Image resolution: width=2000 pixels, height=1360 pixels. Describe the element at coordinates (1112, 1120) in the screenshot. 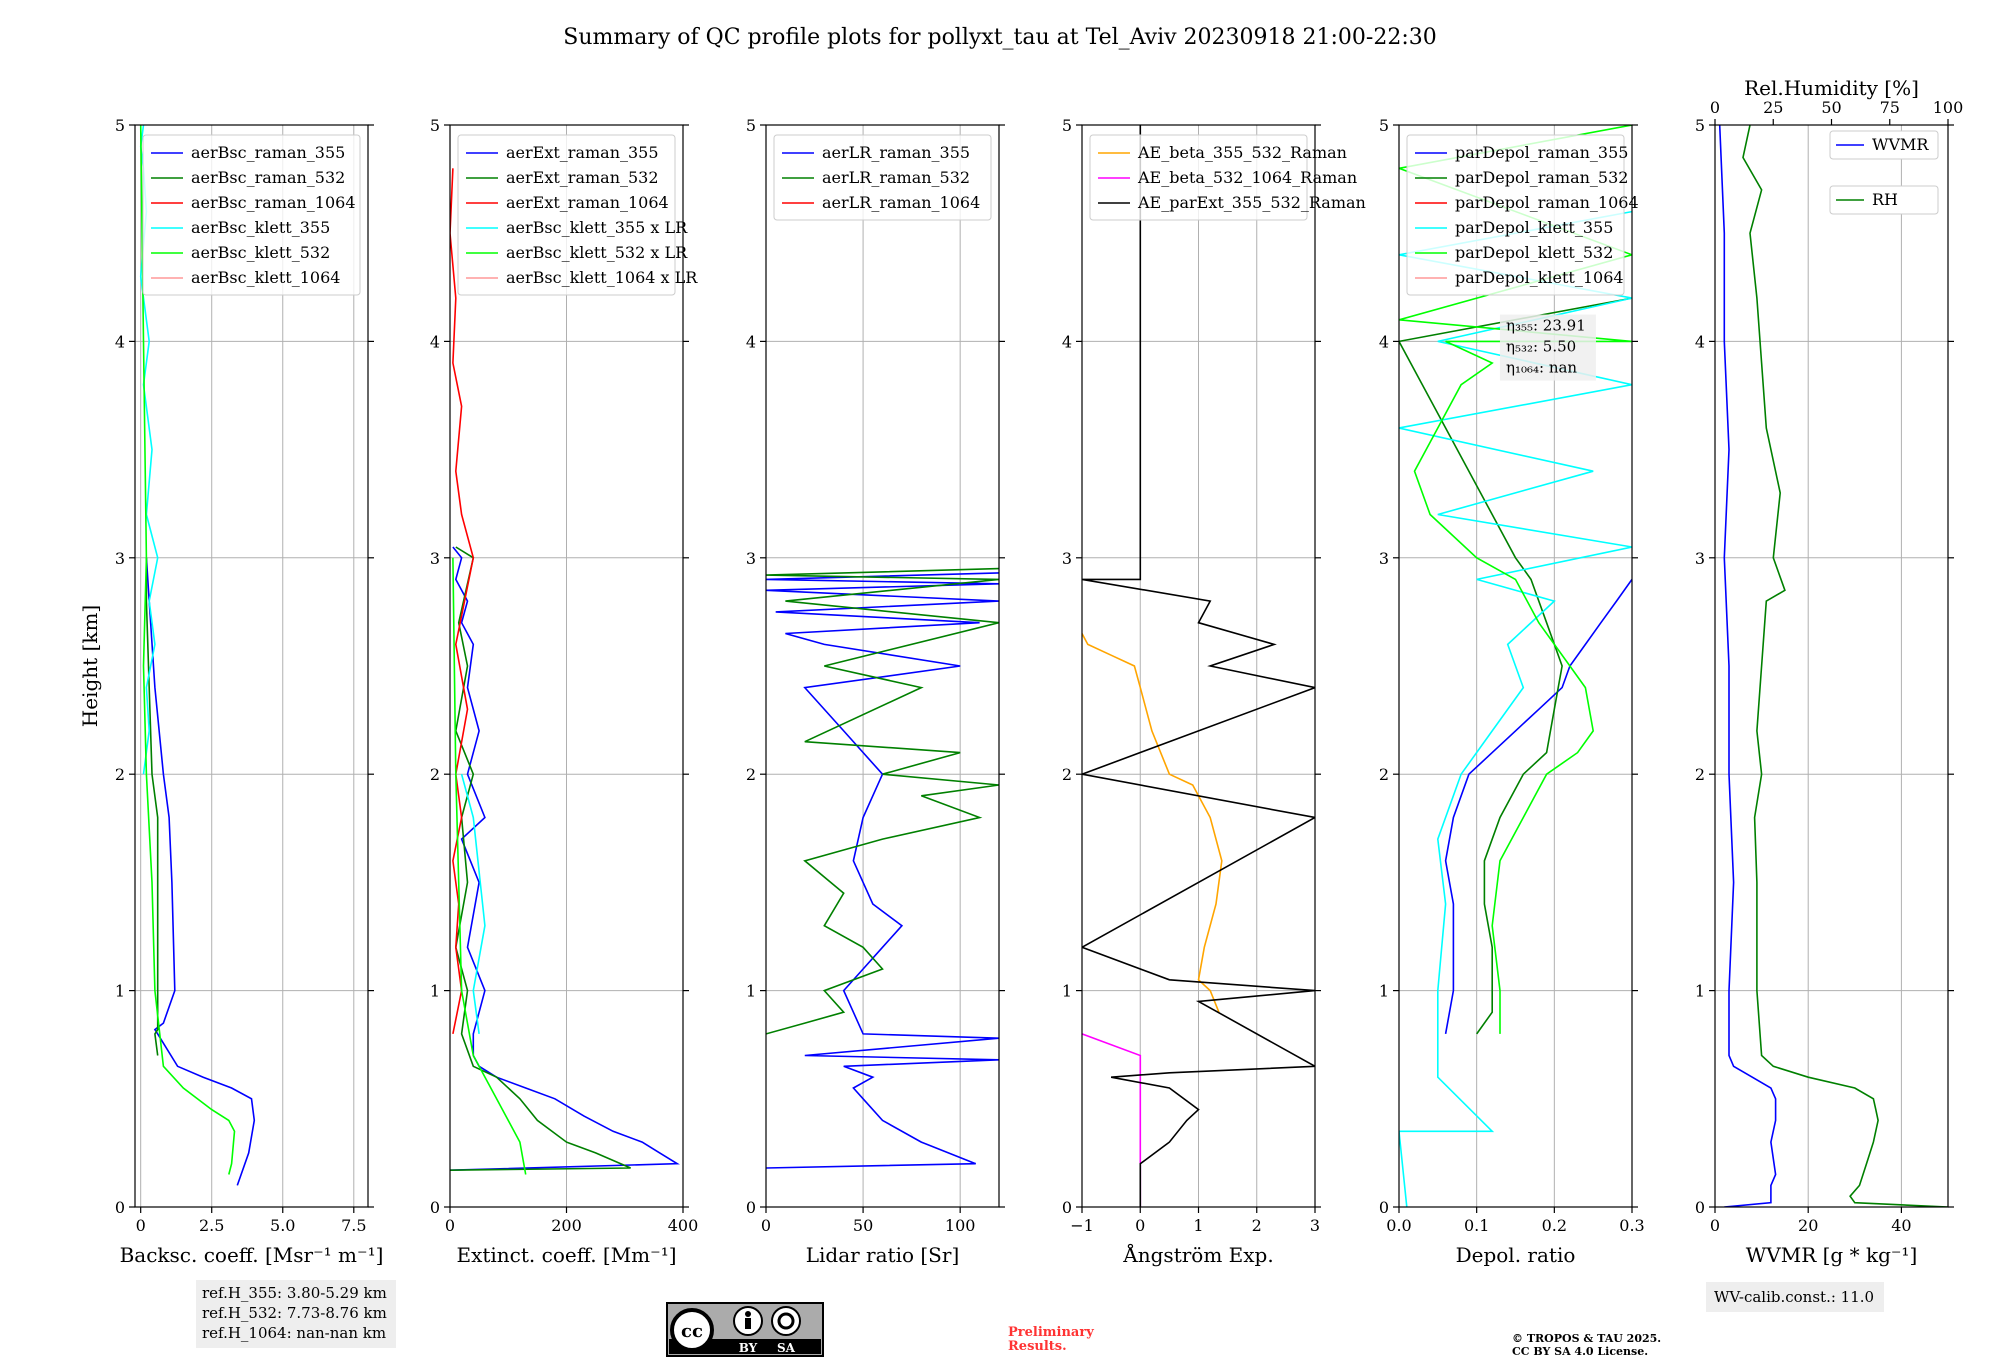

I see `series-AE_beta_532_1064_Raman` at that location.